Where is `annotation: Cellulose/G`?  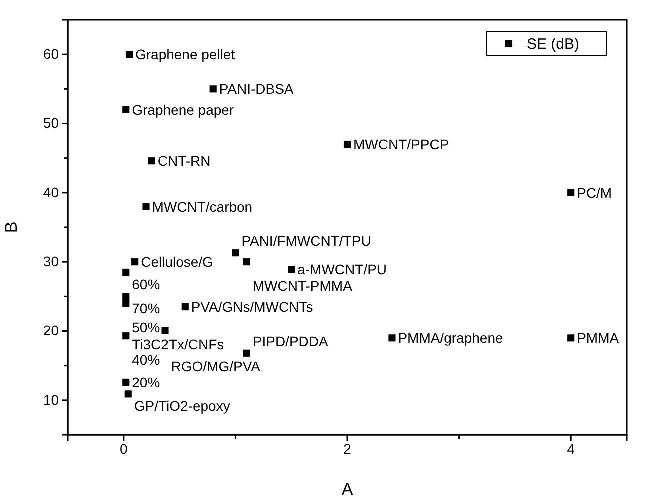 annotation: Cellulose/G is located at coordinates (177, 262).